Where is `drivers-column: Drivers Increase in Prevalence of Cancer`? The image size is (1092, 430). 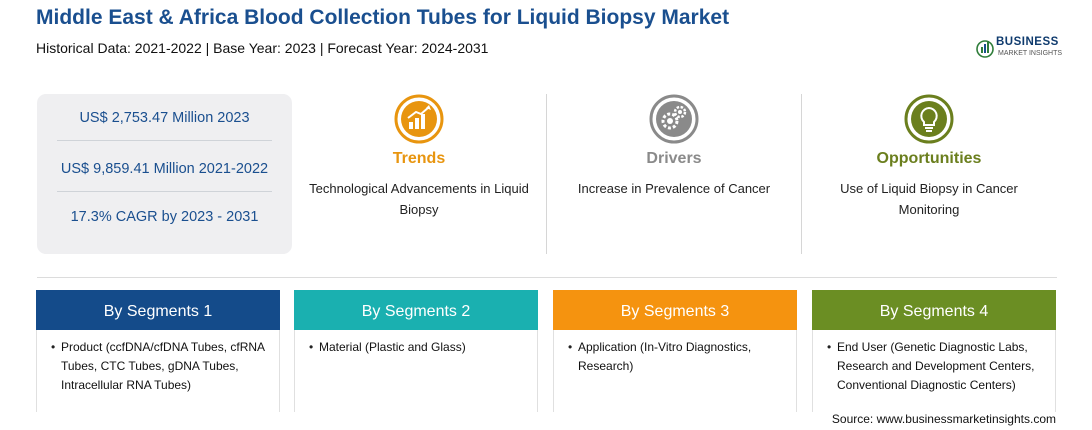
drivers-column: Drivers Increase in Prevalence of Cancer is located at coordinates (674, 174).